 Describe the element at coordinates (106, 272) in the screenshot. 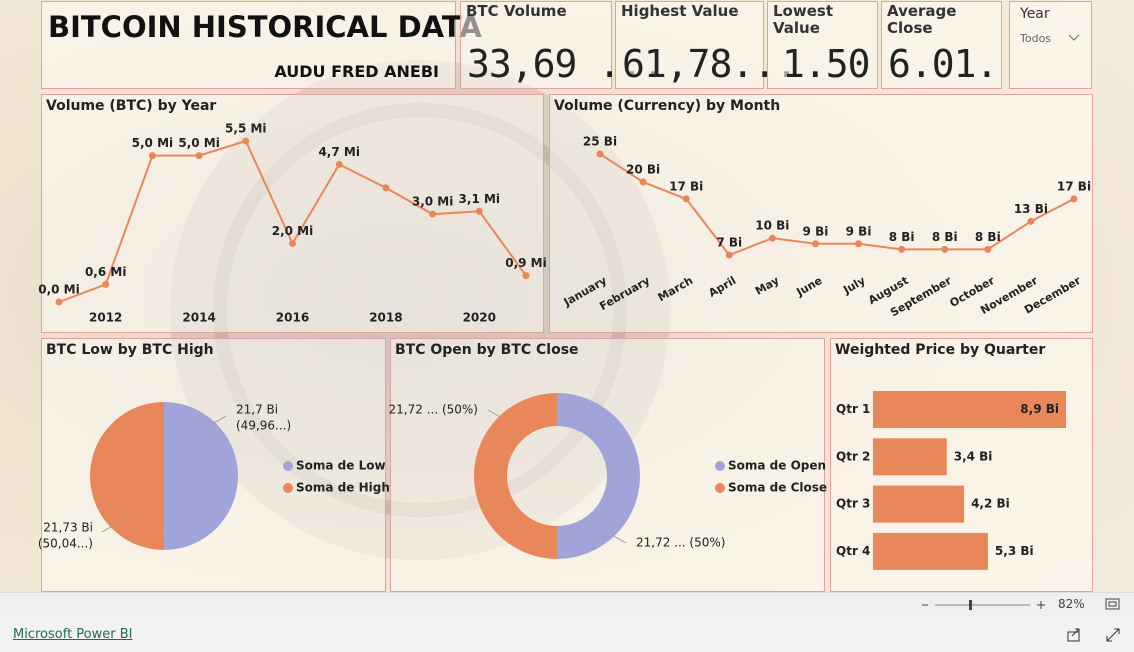

I see `data-label: 0,6 Mi` at that location.